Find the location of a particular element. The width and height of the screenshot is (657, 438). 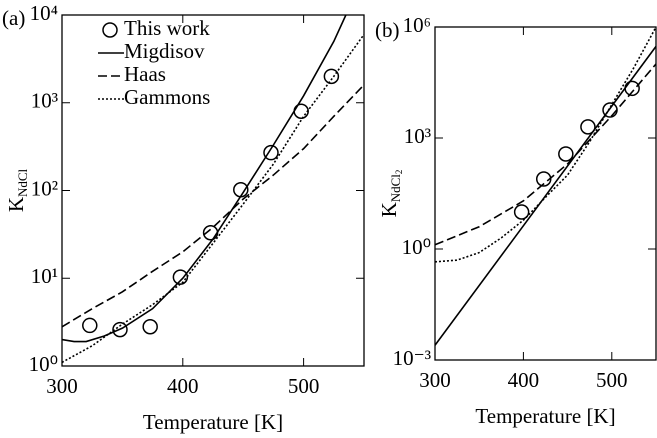

y-axis-label: KNdCl2 is located at coordinates (390, 194).